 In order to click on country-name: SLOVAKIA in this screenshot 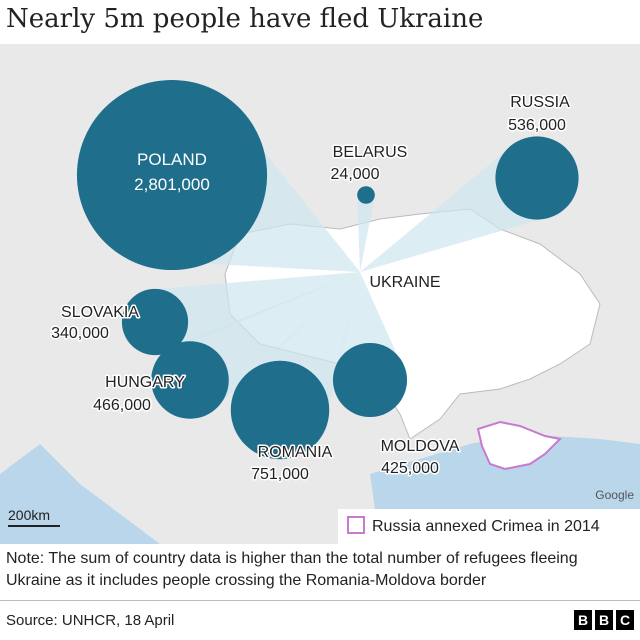, I will do `click(100, 312)`.